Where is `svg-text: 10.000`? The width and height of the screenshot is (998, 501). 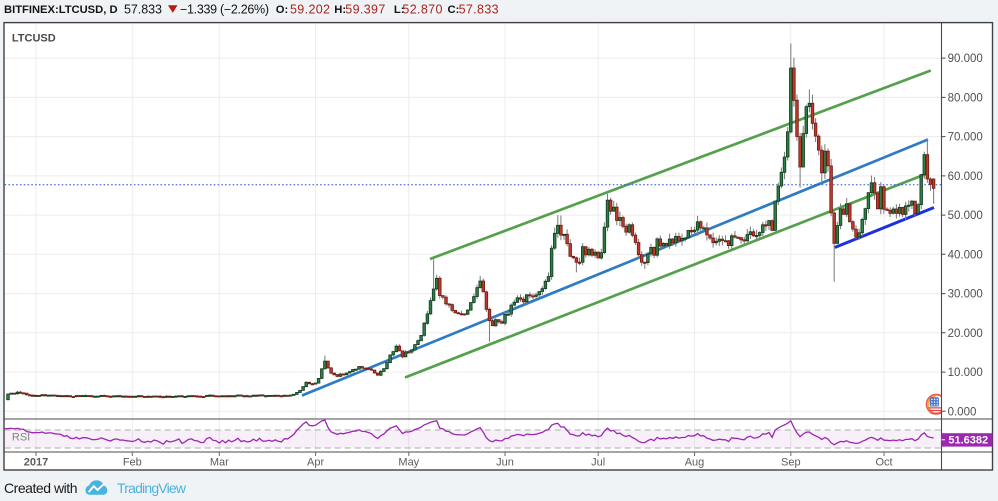 svg-text: 10.000 is located at coordinates (965, 373).